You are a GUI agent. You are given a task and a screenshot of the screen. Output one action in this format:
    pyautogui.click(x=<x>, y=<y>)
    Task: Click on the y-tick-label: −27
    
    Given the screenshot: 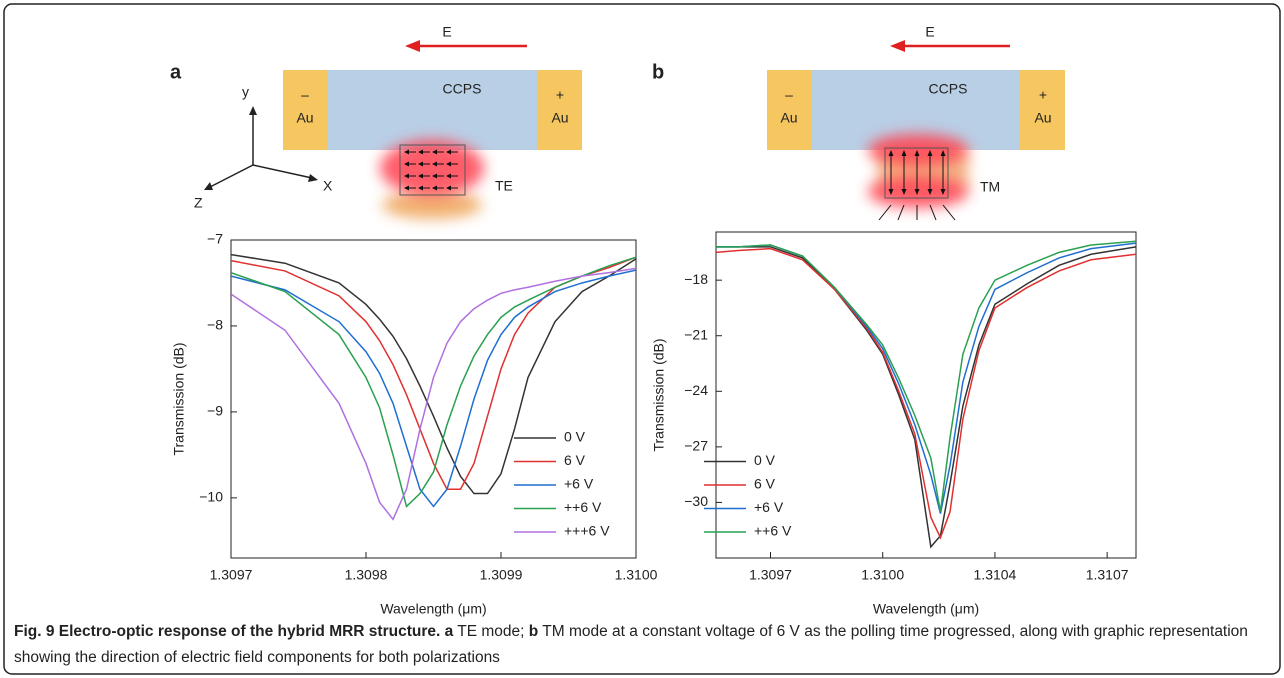 What is the action you would take?
    pyautogui.click(x=696, y=446)
    